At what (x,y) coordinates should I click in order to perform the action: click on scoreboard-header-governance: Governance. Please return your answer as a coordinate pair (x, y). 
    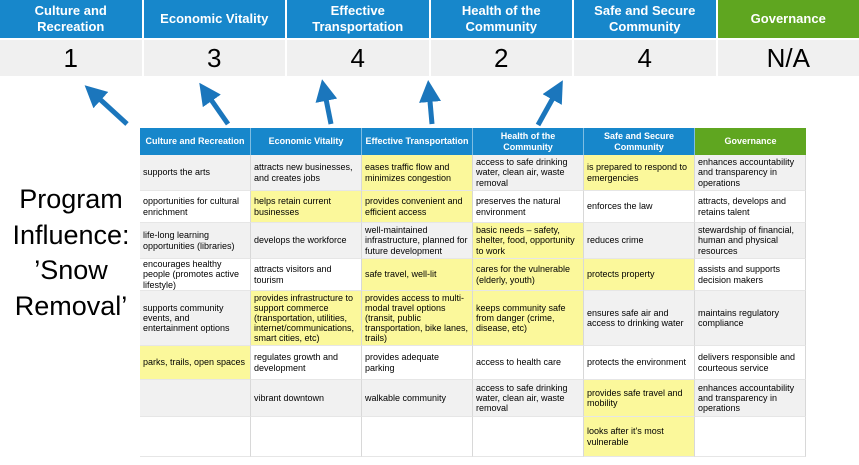
    Looking at the image, I should click on (788, 19).